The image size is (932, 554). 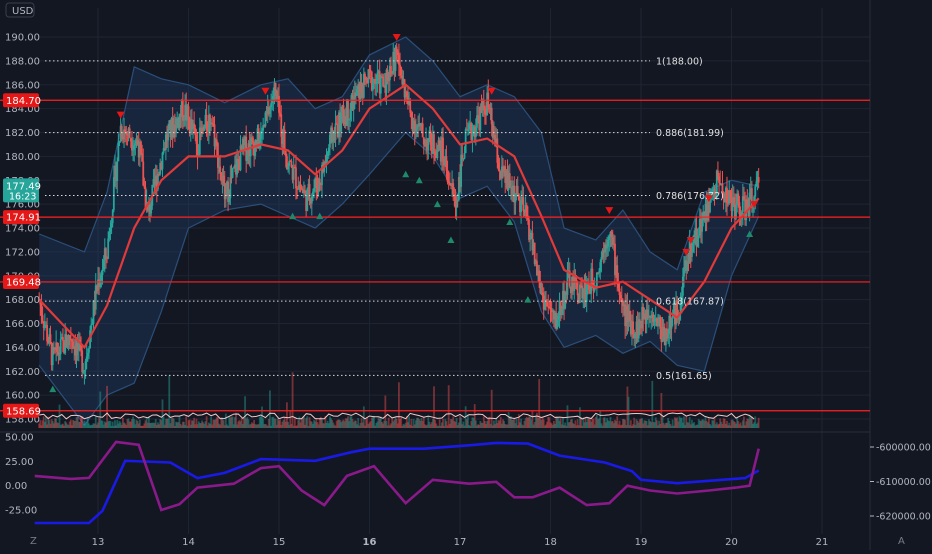 What do you see at coordinates (33, 541) in the screenshot?
I see `auto-scale-z: Z` at bounding box center [33, 541].